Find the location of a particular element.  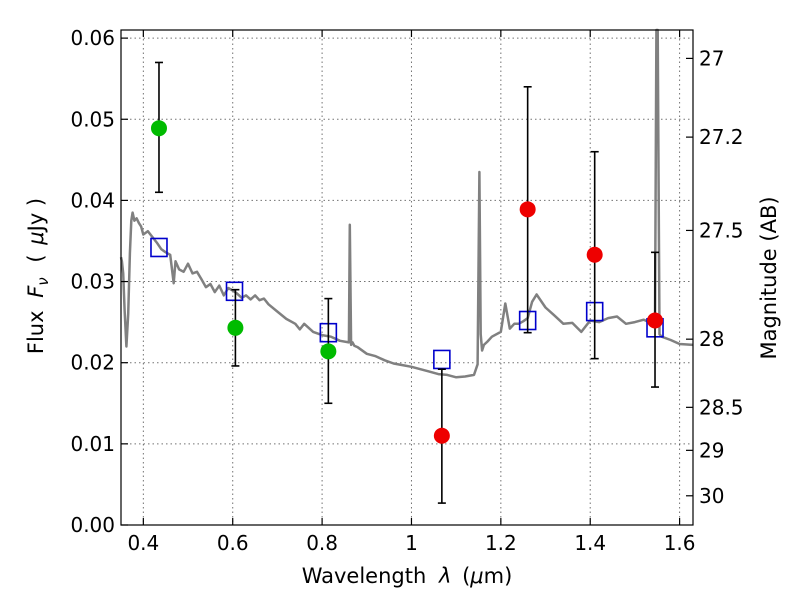

y-tick-label: 0.06 is located at coordinates (92, 38).